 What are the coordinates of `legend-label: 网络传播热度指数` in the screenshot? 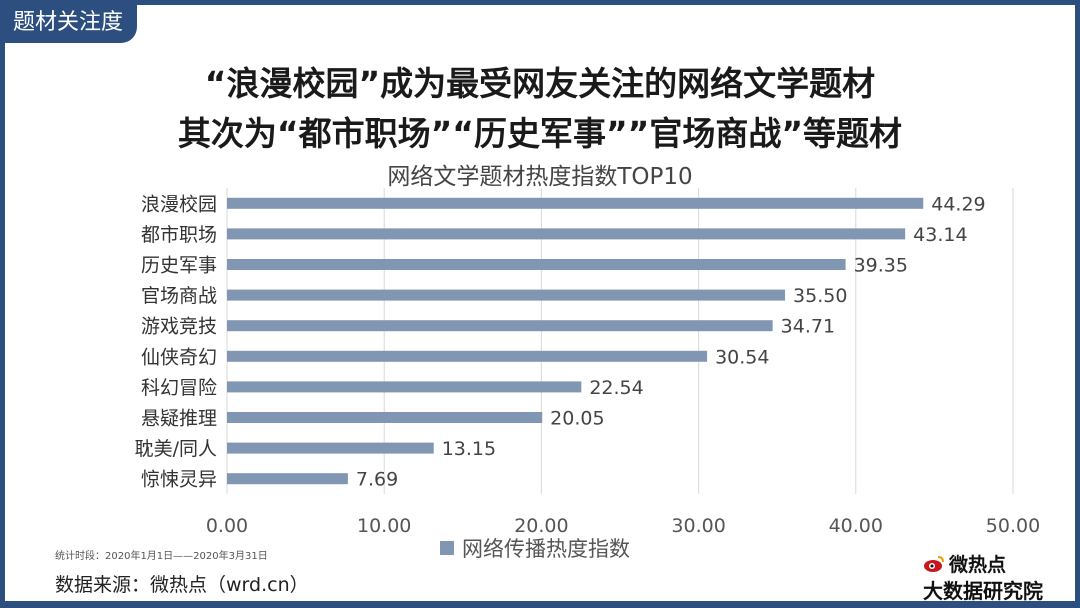 It's located at (546, 549).